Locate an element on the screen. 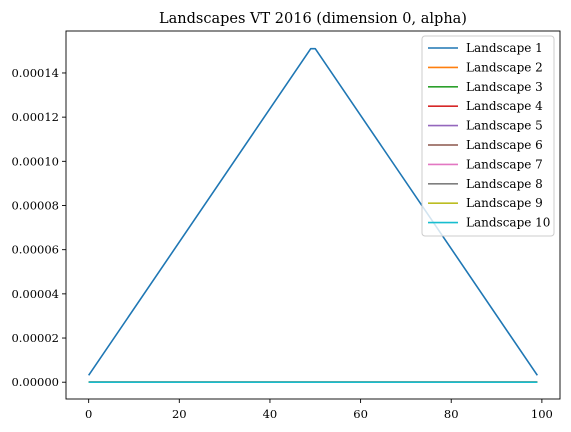 The width and height of the screenshot is (571, 432). legend-label-2: Landscape 2 is located at coordinates (504, 67).